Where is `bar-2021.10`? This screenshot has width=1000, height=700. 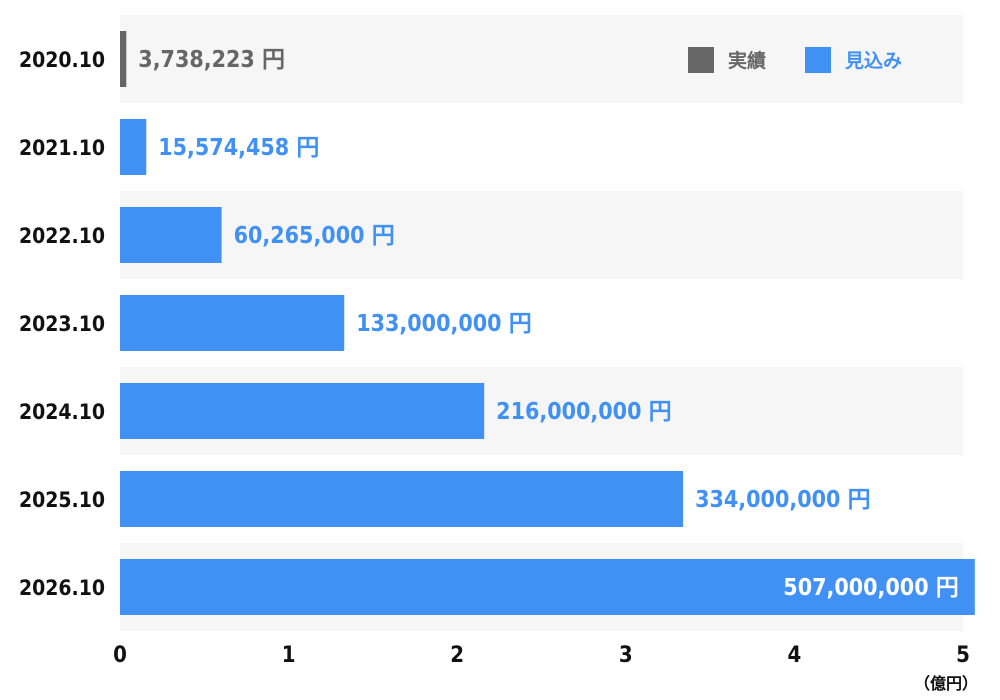
bar-2021.10 is located at coordinates (133, 147).